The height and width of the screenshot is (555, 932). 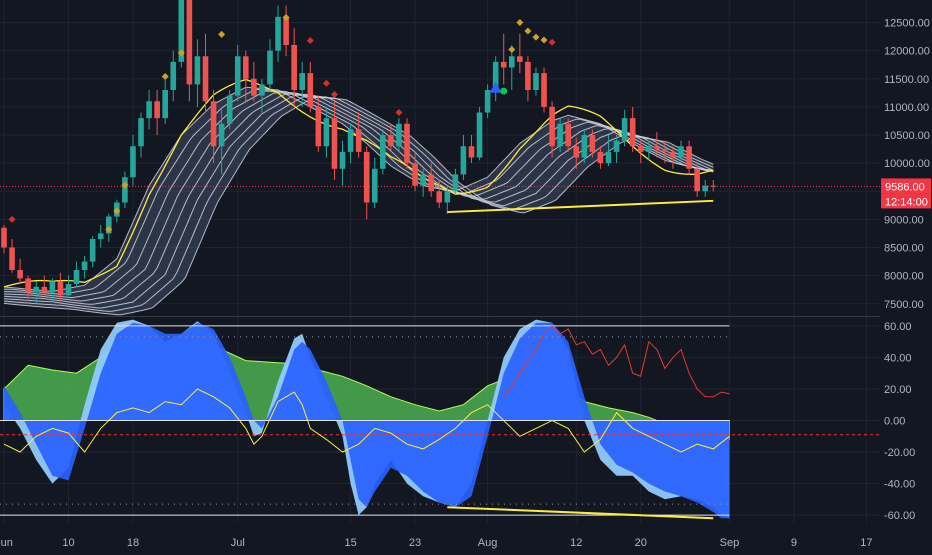 What do you see at coordinates (894, 422) in the screenshot?
I see `osc-tick-label: 0.00` at bounding box center [894, 422].